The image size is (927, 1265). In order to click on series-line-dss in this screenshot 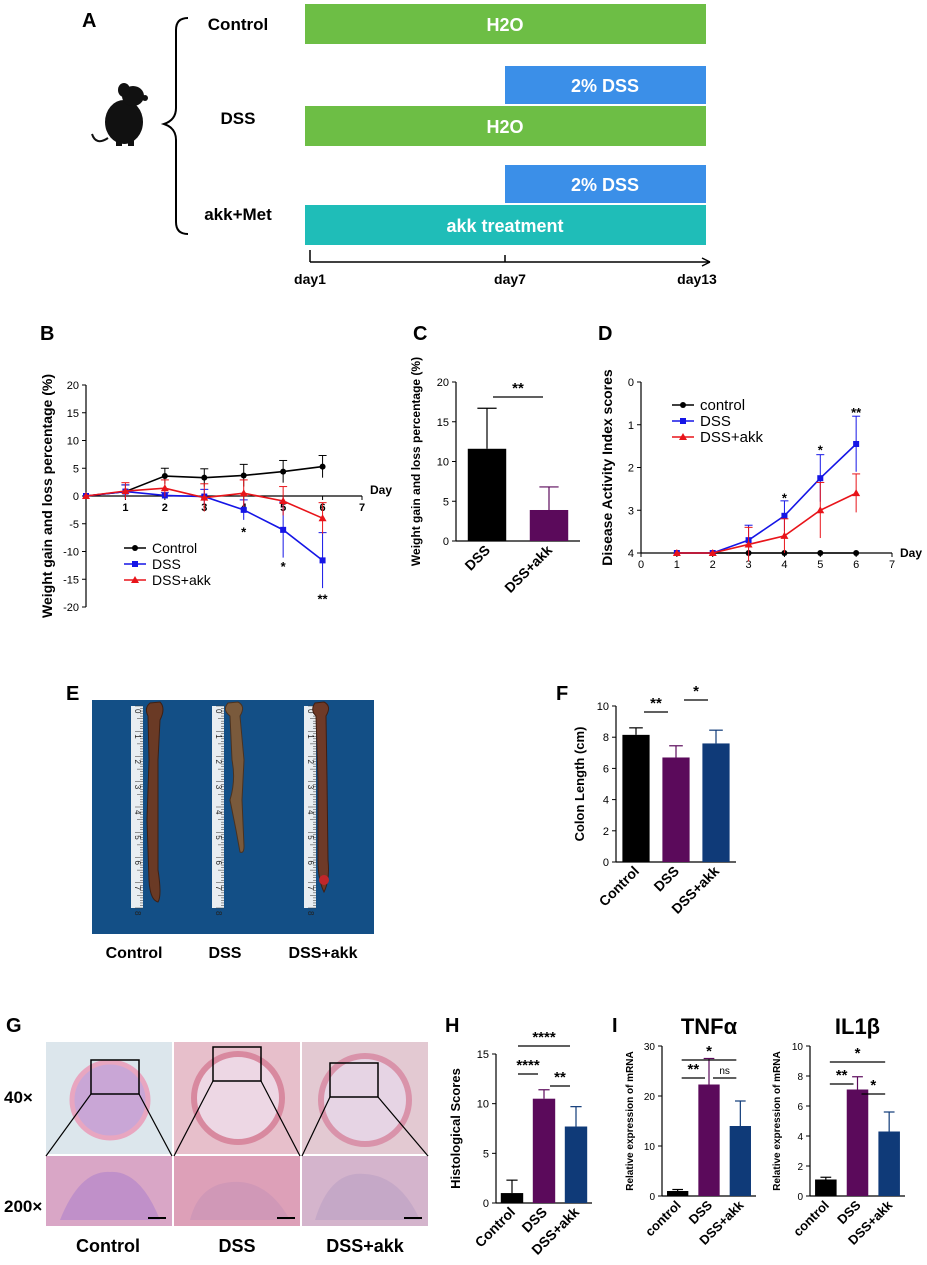, I will do `click(766, 498)`.